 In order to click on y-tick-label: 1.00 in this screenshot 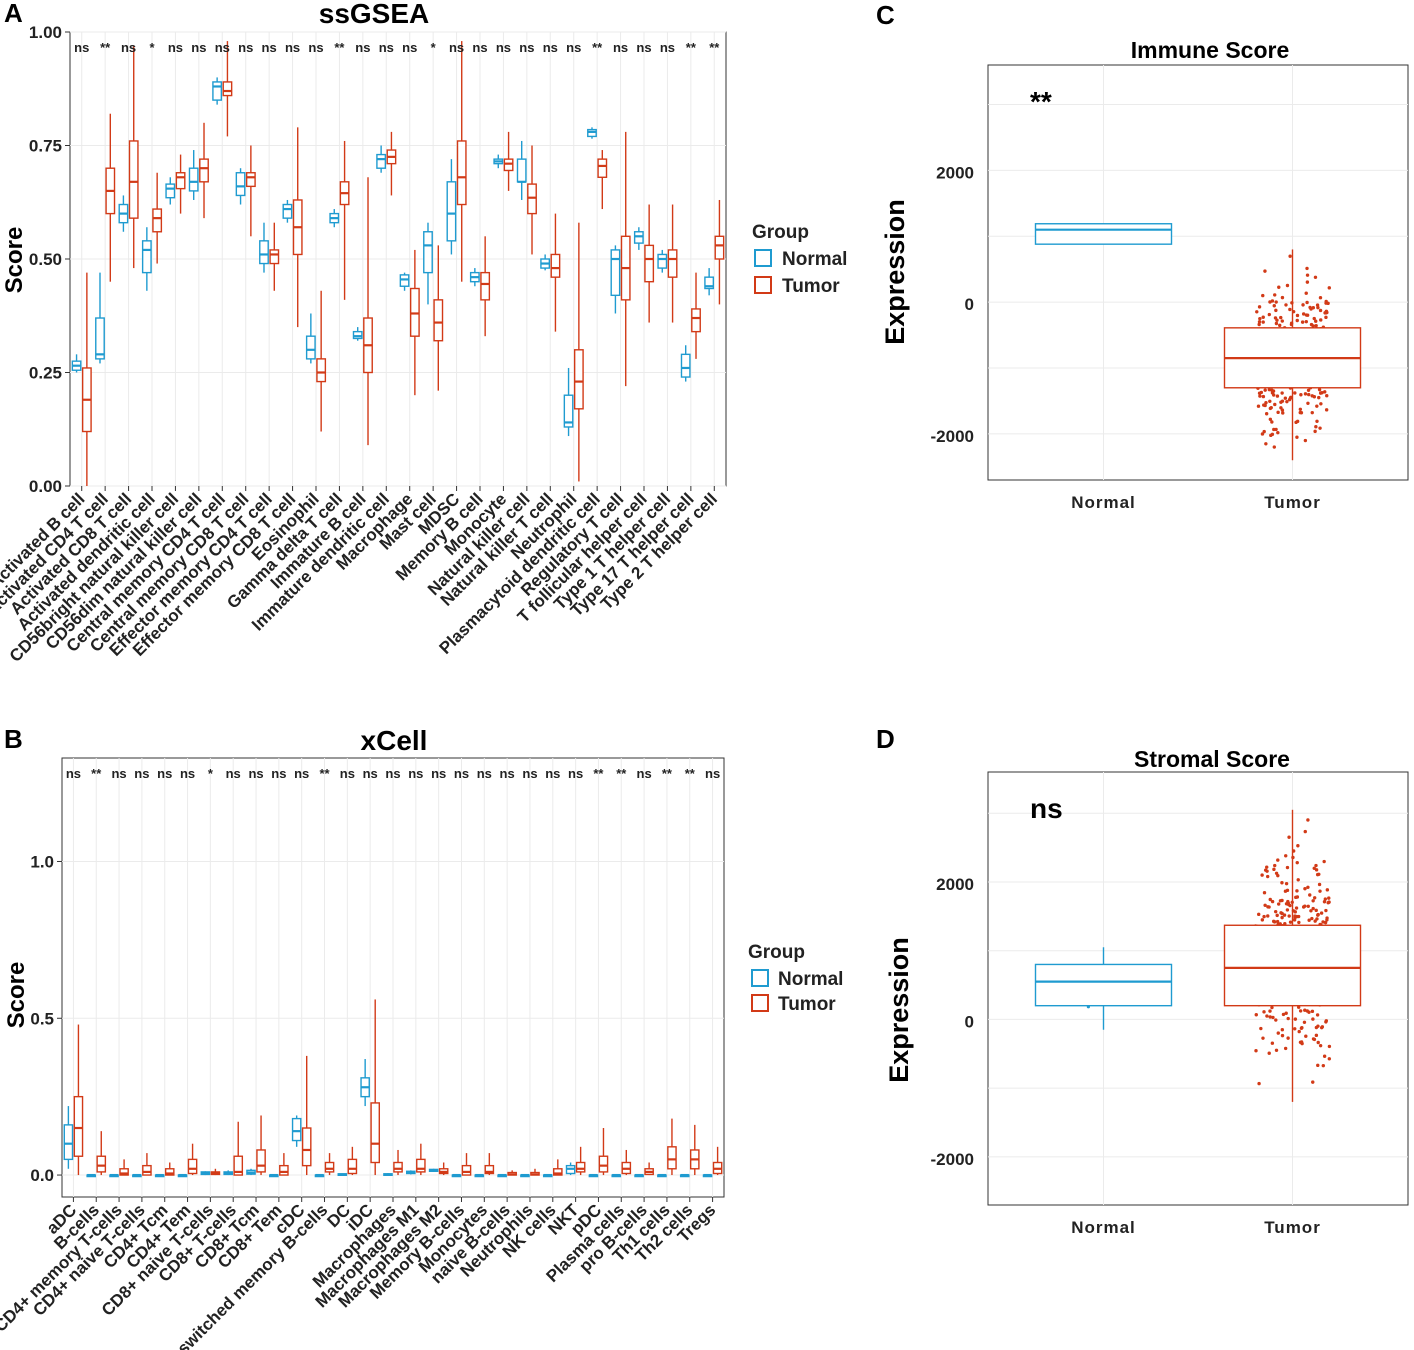, I will do `click(45, 32)`.